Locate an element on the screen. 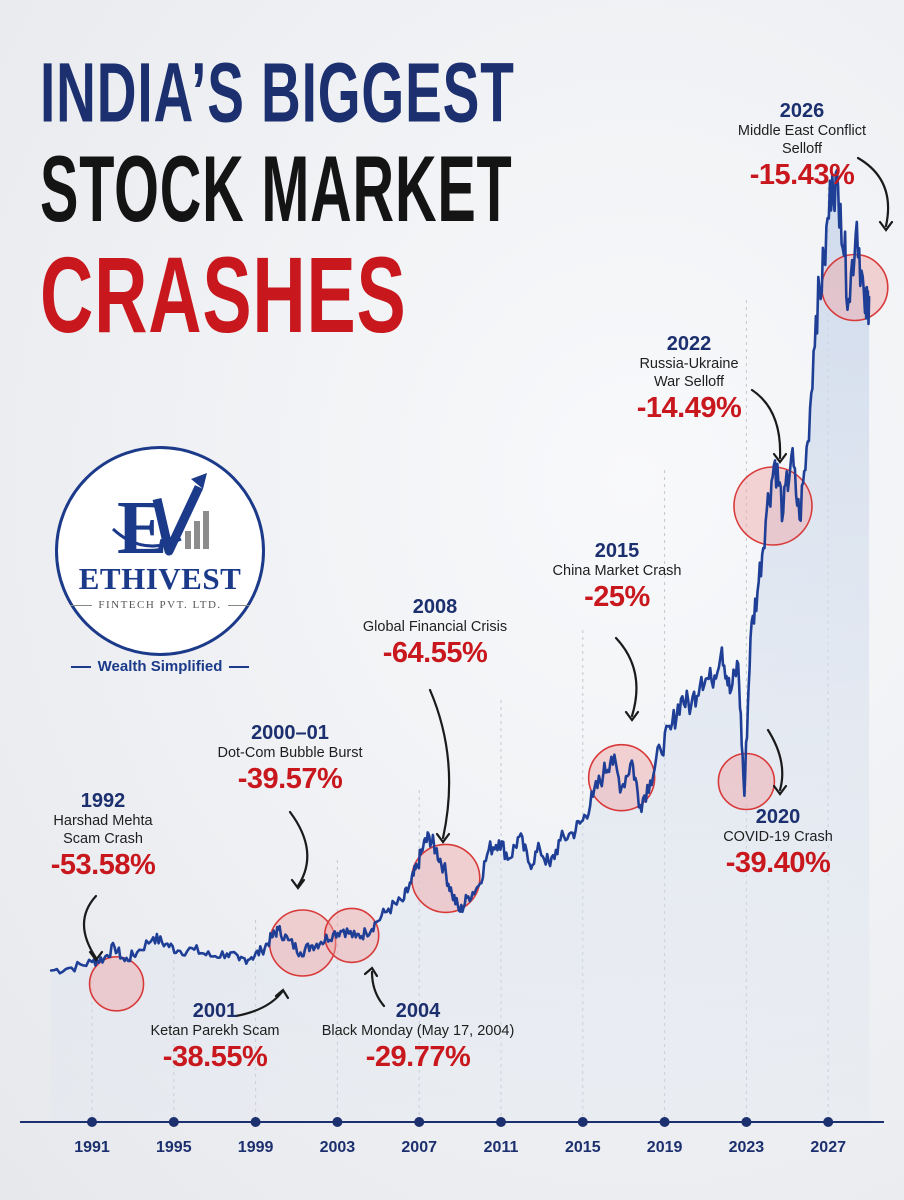 This screenshot has height=1200, width=904. annotation-change: -15.43% is located at coordinates (802, 175).